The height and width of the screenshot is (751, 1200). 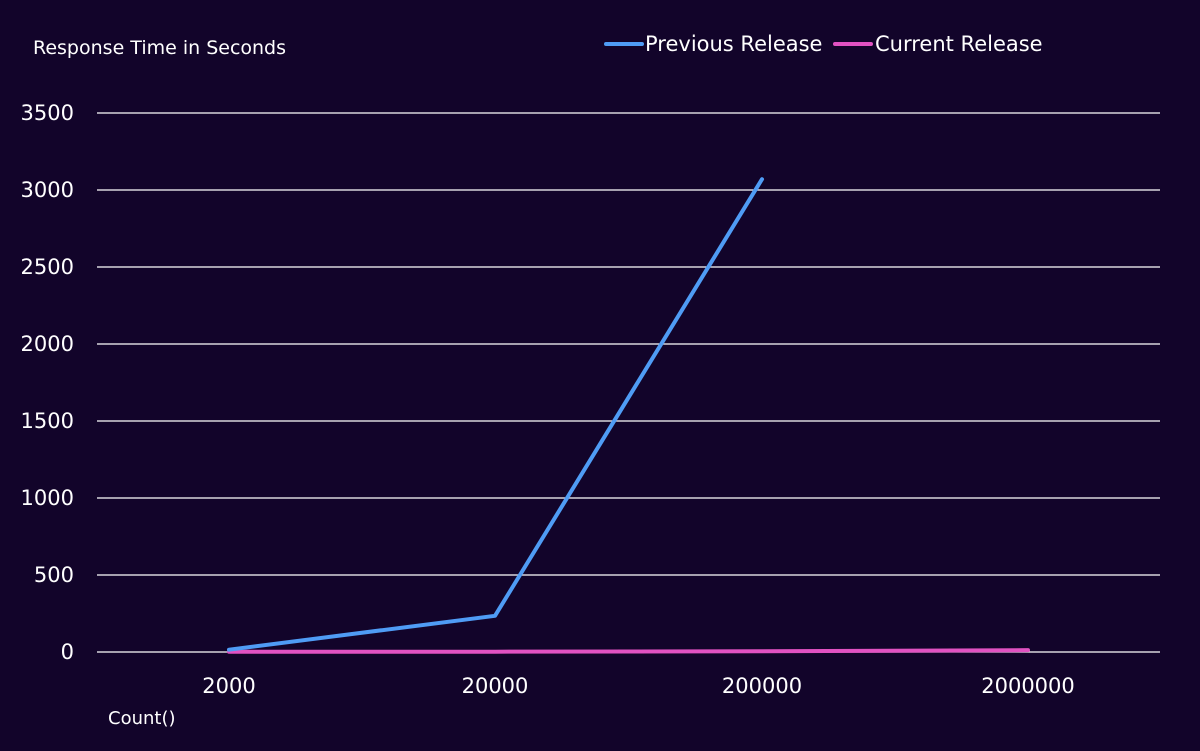 I want to click on legend-item-previous-release: Previous Release, so click(x=713, y=44).